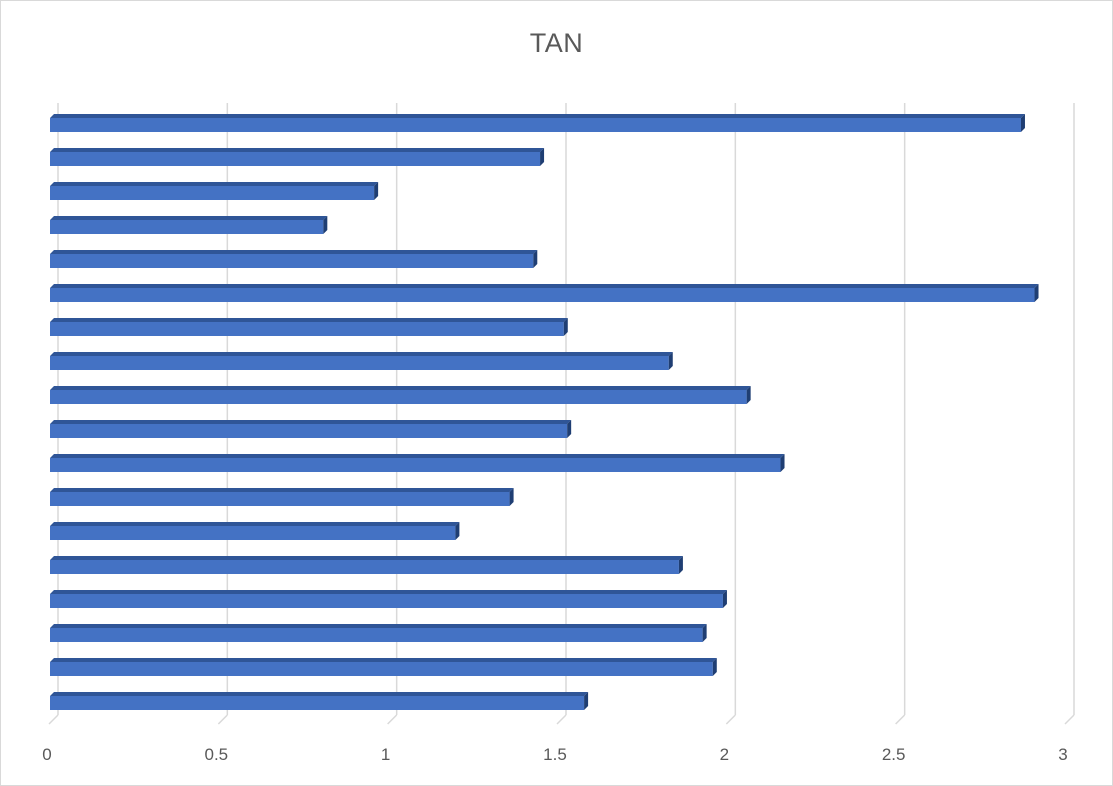 This screenshot has width=1113, height=786. I want to click on x-tick-label: 0.5, so click(217, 754).